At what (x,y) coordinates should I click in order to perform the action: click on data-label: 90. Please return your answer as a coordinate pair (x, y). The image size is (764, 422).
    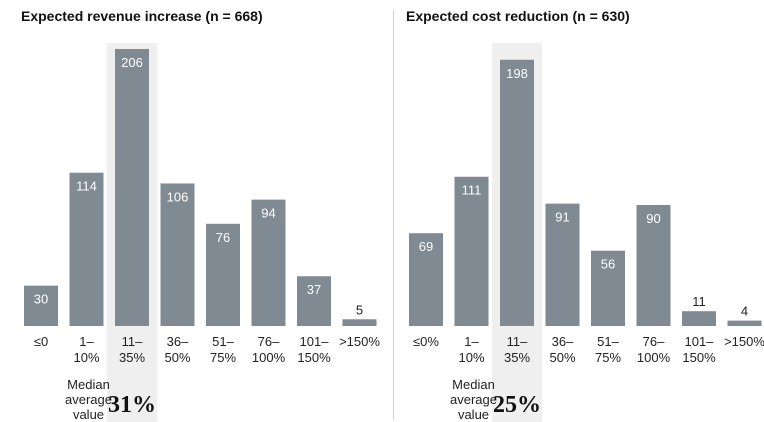
    Looking at the image, I should click on (653, 218).